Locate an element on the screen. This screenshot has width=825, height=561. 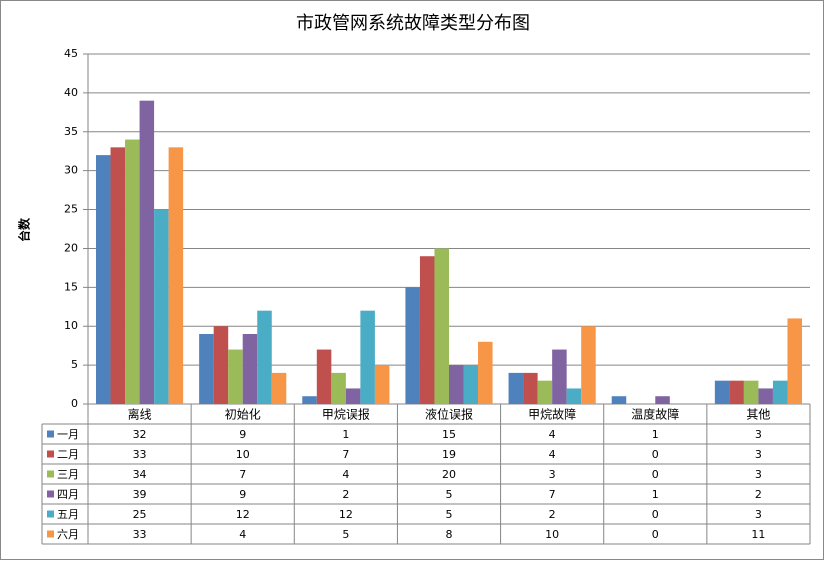
y-tick-label: 35 is located at coordinates (71, 131).